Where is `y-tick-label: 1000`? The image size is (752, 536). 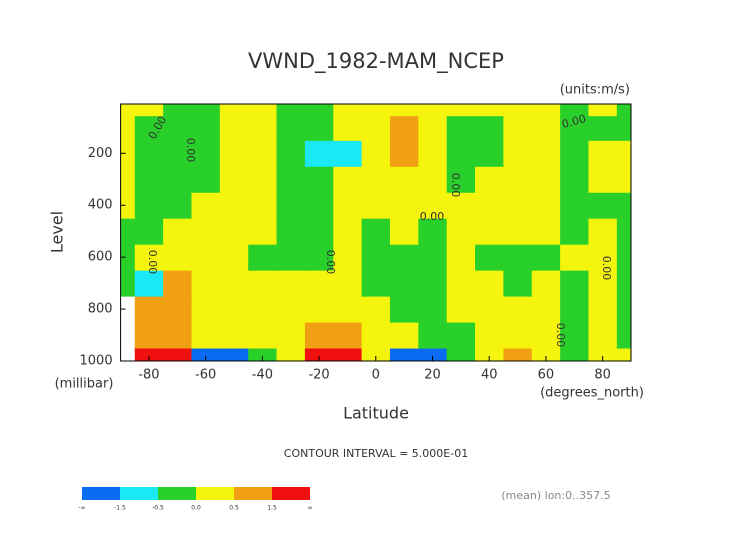 y-tick-label: 1000 is located at coordinates (96, 361).